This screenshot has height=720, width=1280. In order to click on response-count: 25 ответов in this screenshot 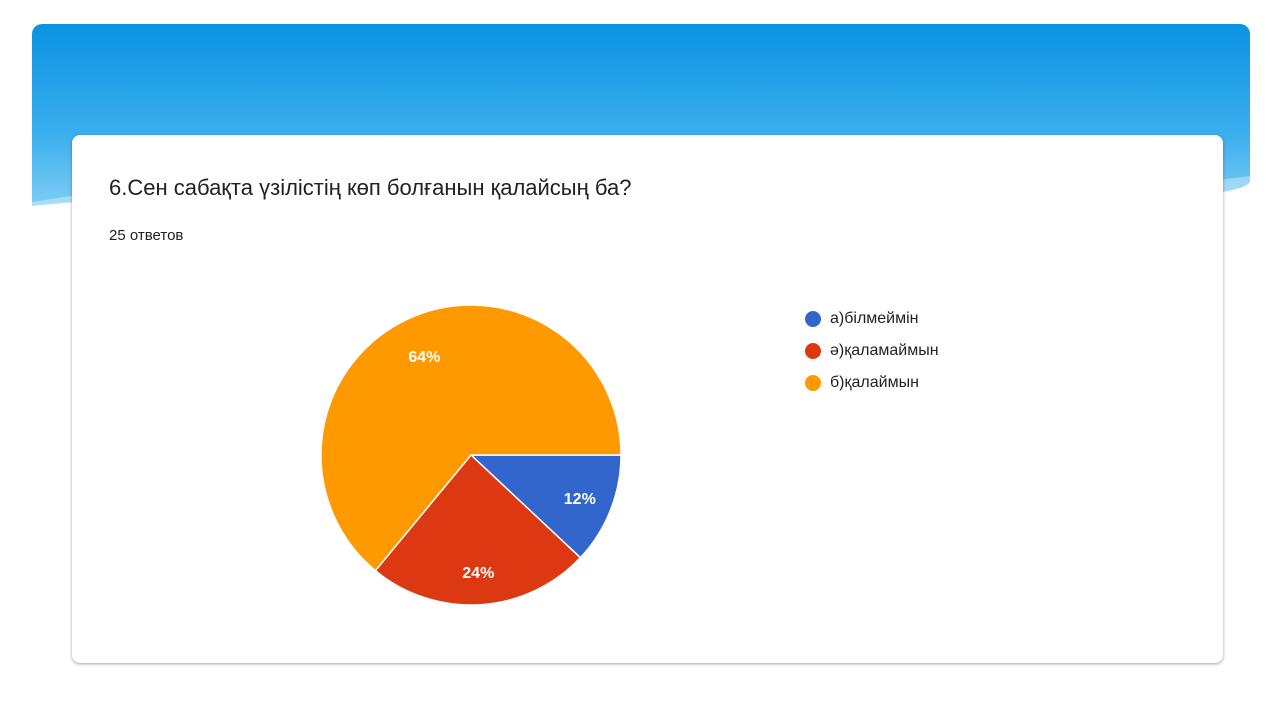, I will do `click(146, 235)`.